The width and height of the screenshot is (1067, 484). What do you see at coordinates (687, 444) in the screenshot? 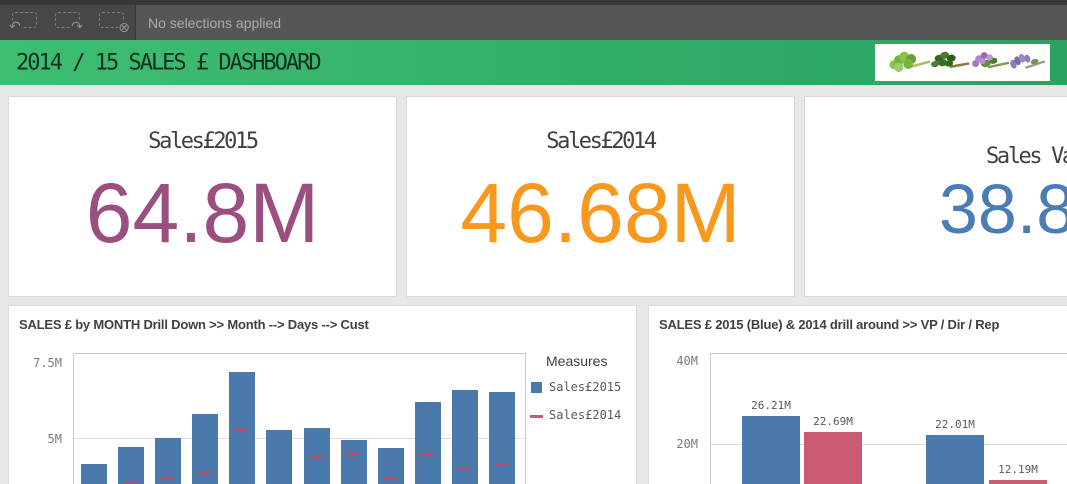
I see `y-tick-20m: 20M` at bounding box center [687, 444].